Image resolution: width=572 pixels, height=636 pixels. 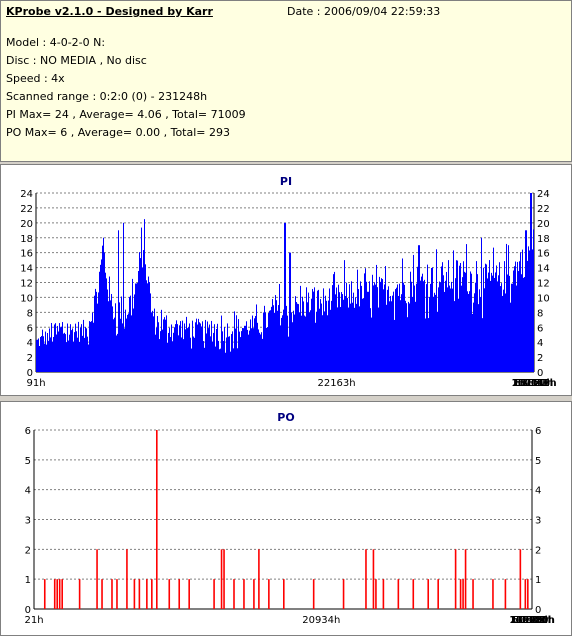 What do you see at coordinates (76, 60) in the screenshot?
I see `disc-line: Disc : NO MEDIA , No disc` at bounding box center [76, 60].